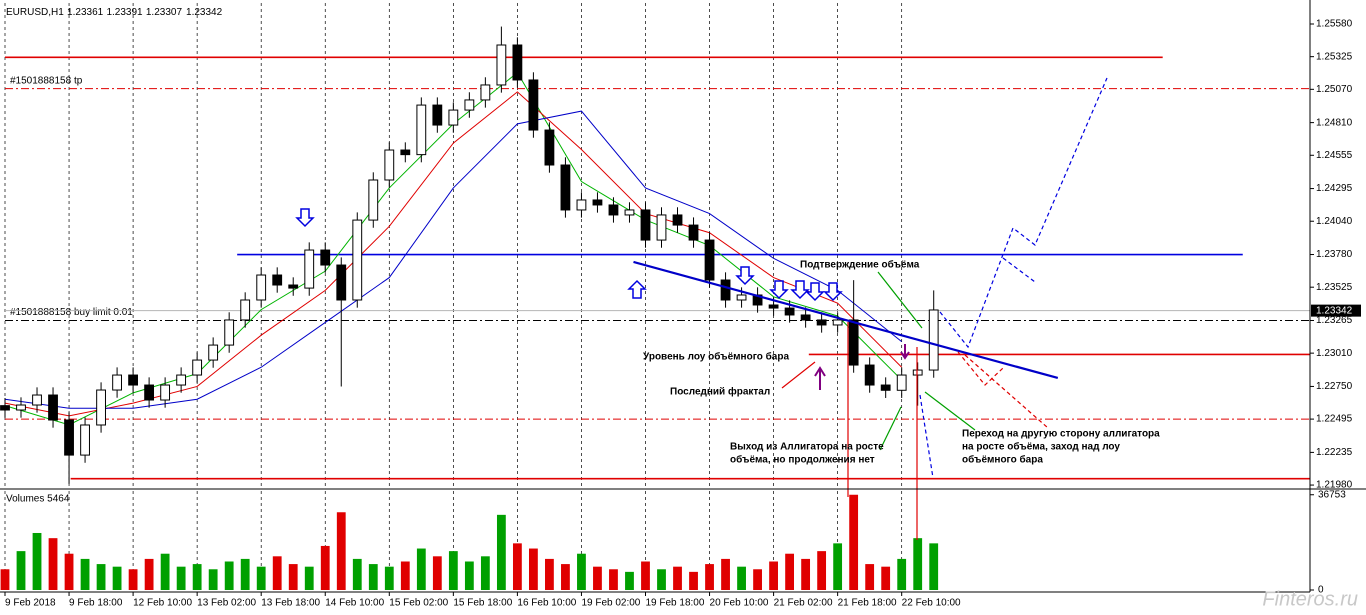 The height and width of the screenshot is (615, 1366). I want to click on x-tick-label: 15 Feb 02:00, so click(418, 603).